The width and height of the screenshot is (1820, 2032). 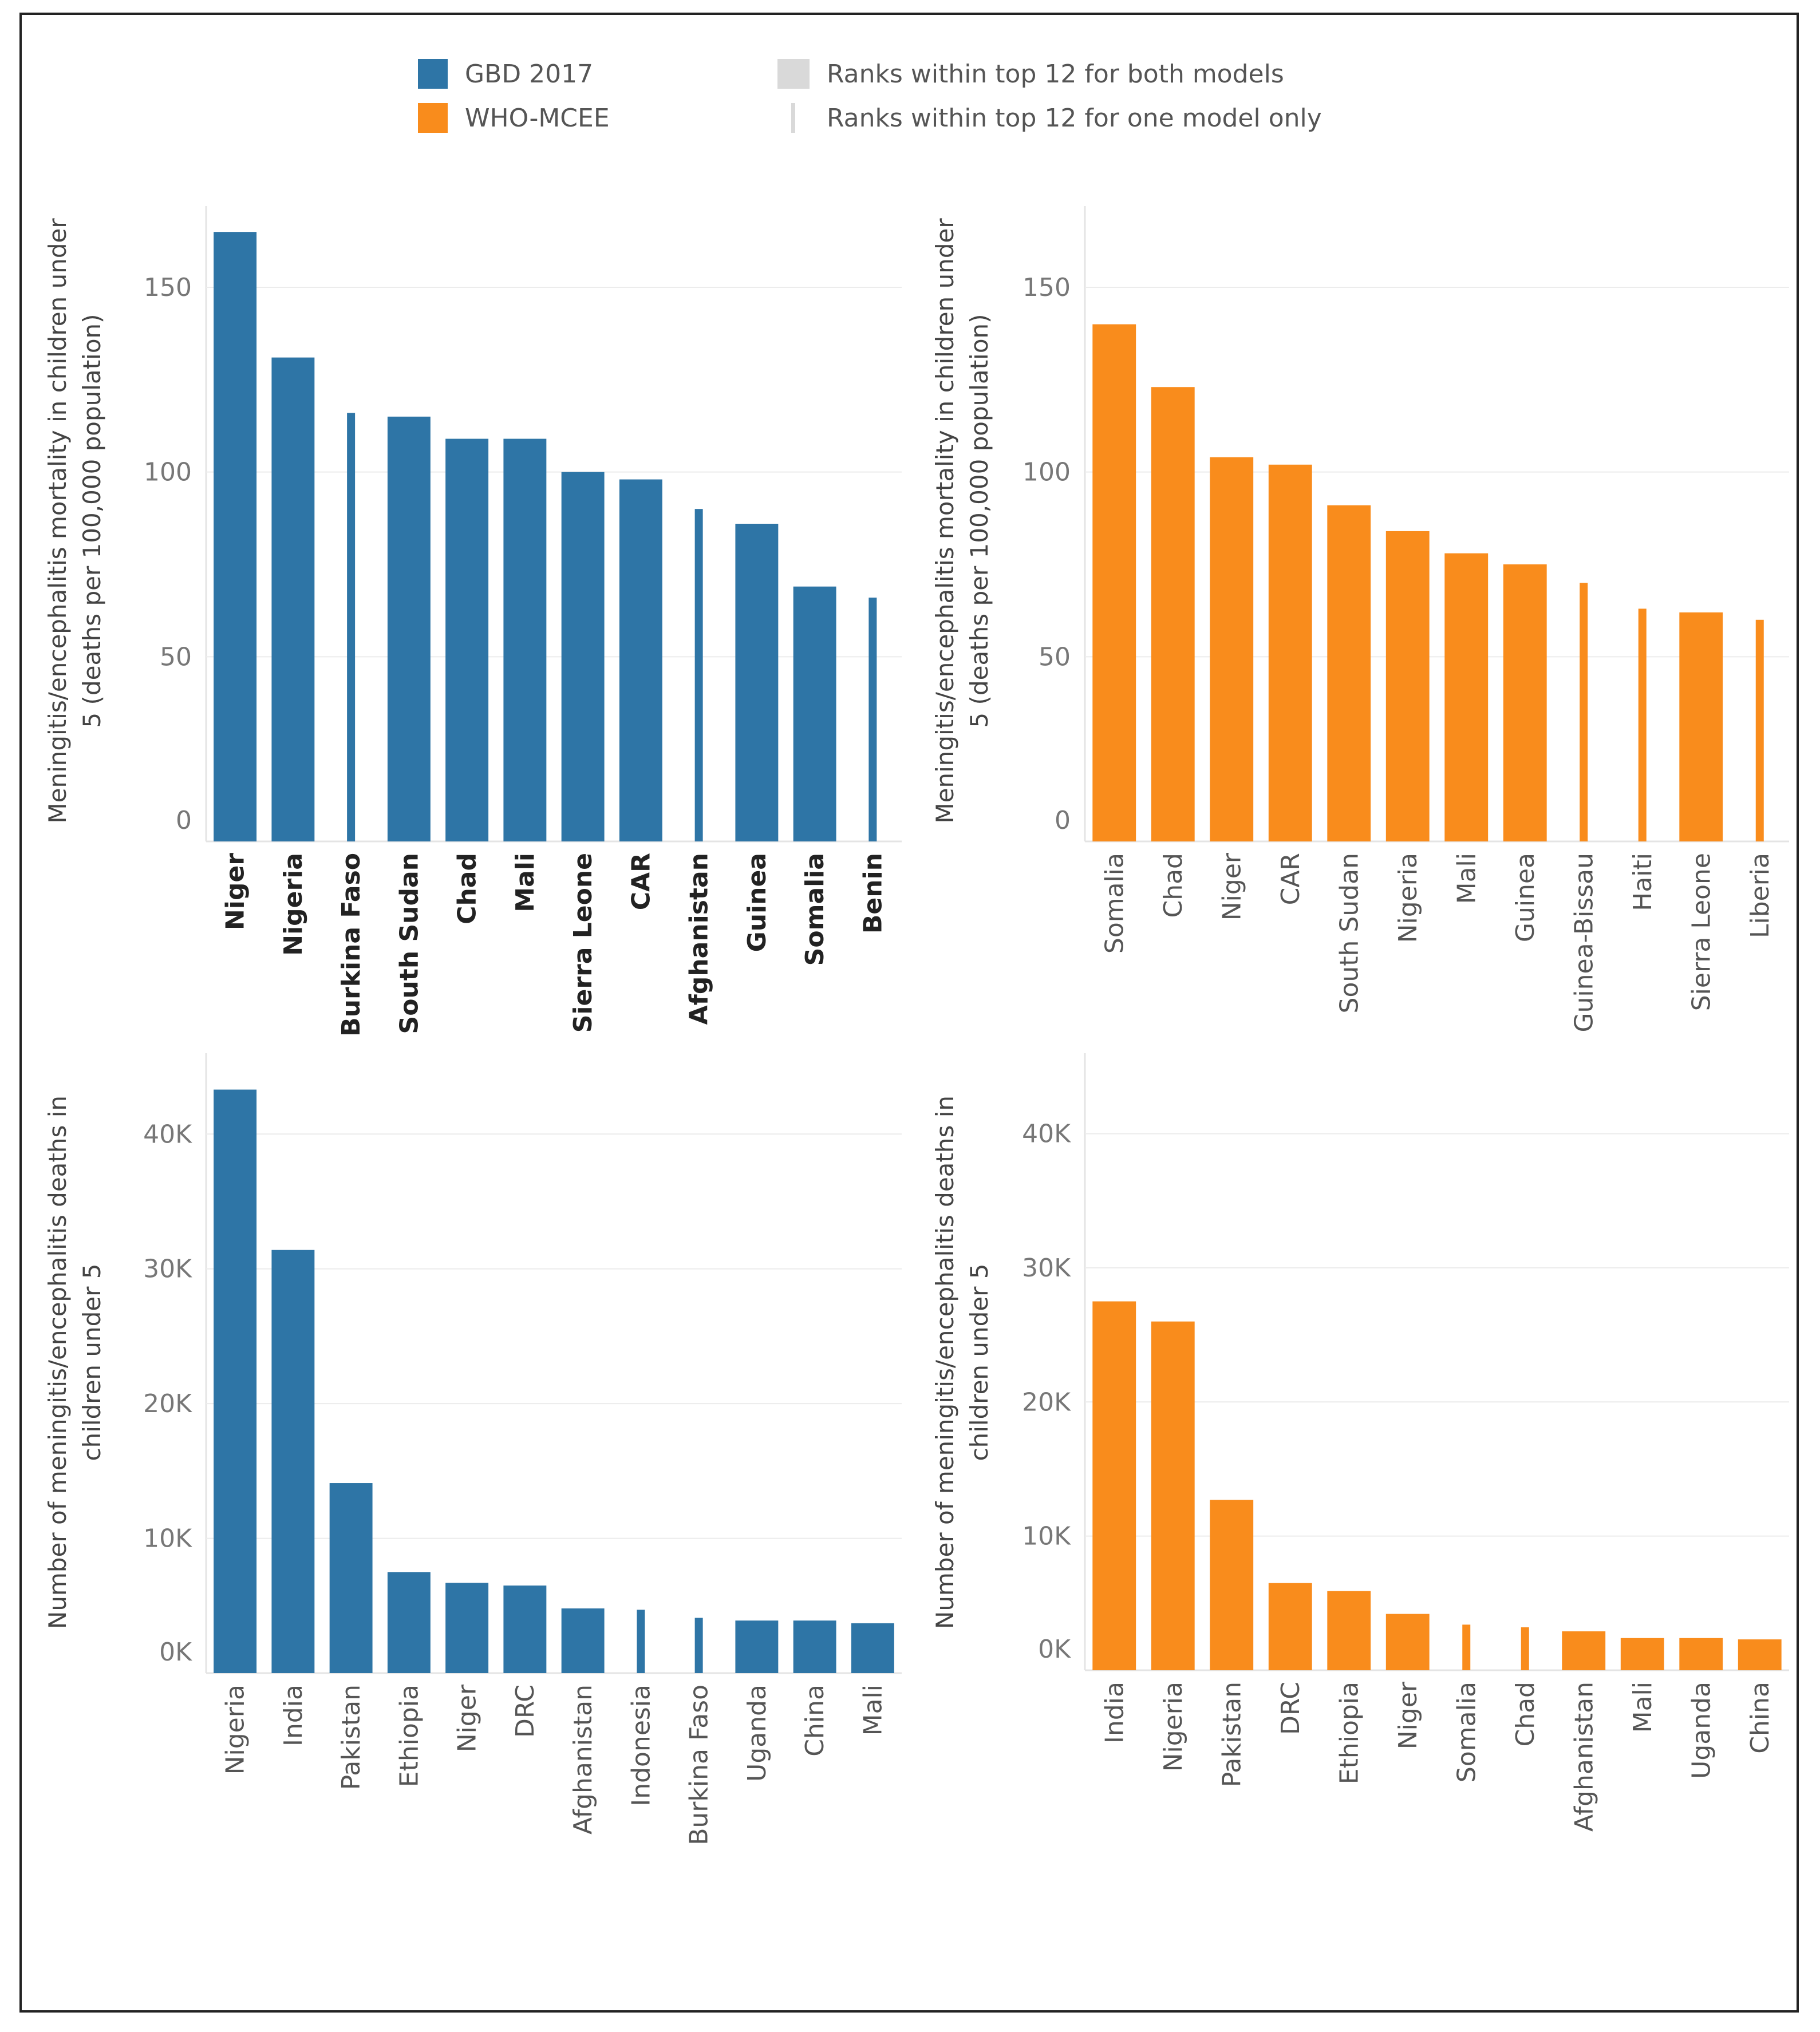 What do you see at coordinates (1642, 882) in the screenshot?
I see `x-tick-label: Haiti` at bounding box center [1642, 882].